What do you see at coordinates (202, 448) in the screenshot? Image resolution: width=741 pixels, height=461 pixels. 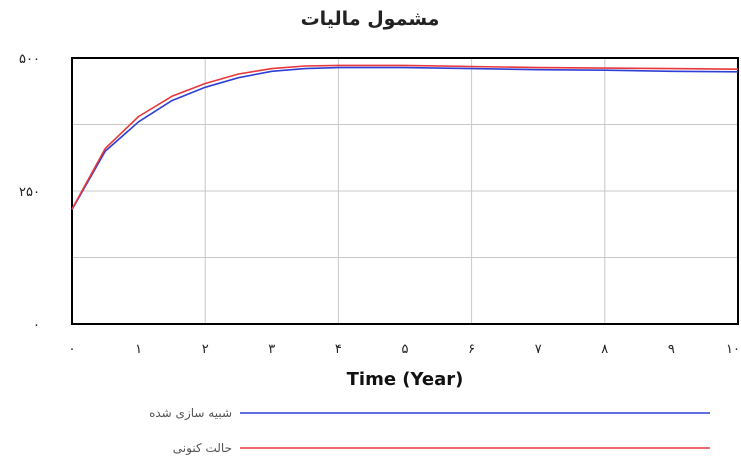 I see `legend-label: حالت کنونی` at bounding box center [202, 448].